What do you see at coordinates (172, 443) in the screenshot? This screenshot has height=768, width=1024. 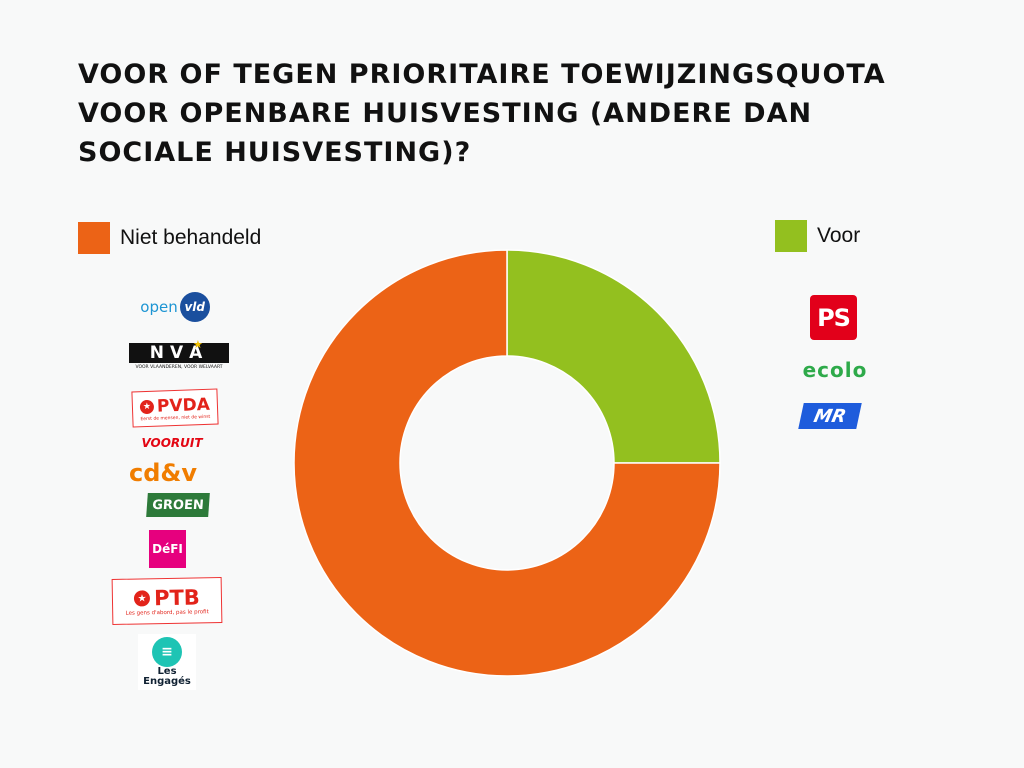 I see `vooruit-logo: VOORUIT` at bounding box center [172, 443].